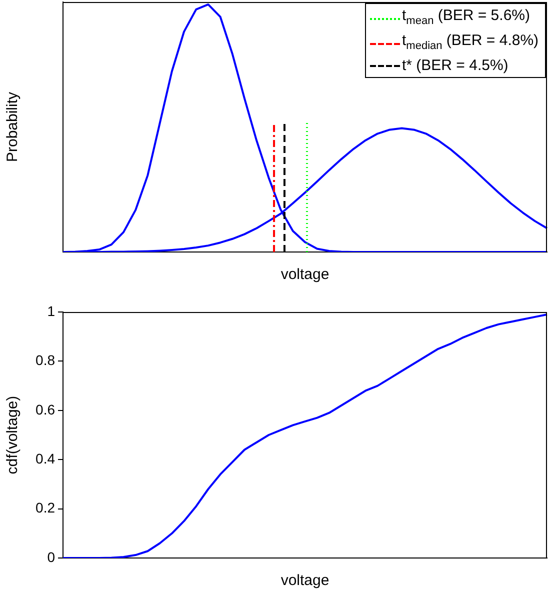 Image resolution: width=558 pixels, height=596 pixels. Describe the element at coordinates (51, 556) in the screenshot. I see `y-tick-label: 0` at that location.